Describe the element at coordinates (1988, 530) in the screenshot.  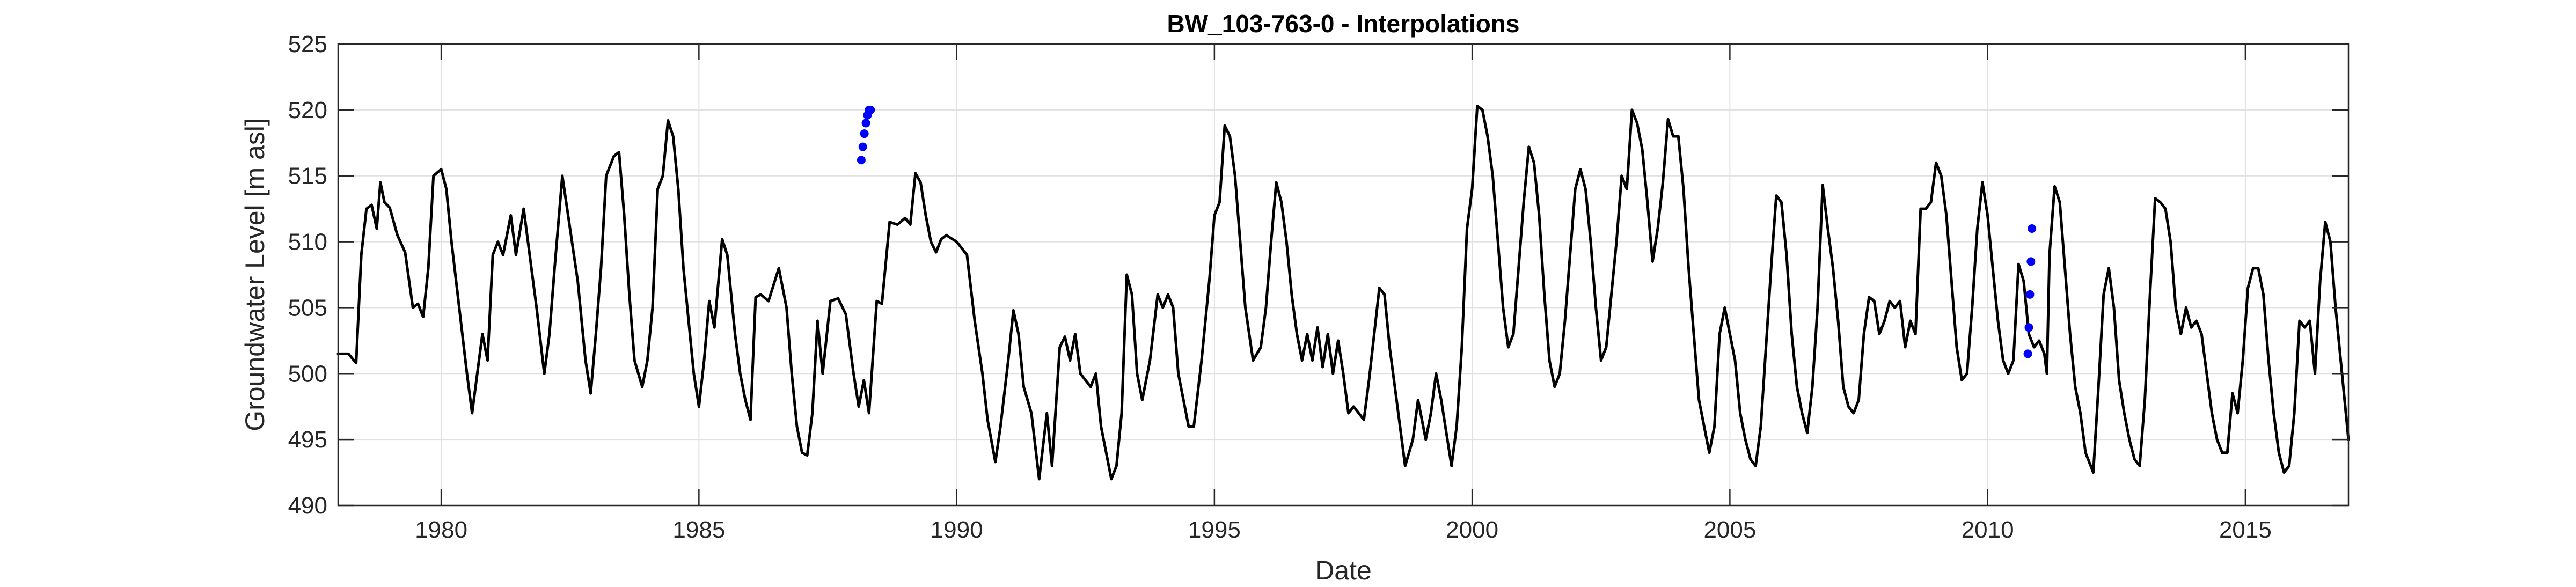
I see `x-tick-label: 2010` at that location.